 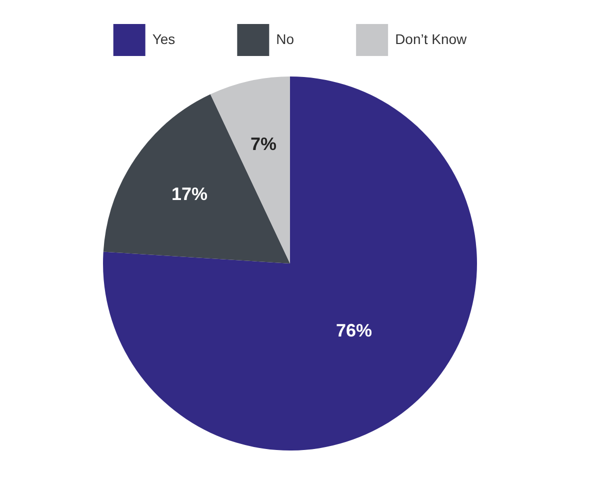 What do you see at coordinates (431, 38) in the screenshot?
I see `legend-label: Don’t Know` at bounding box center [431, 38].